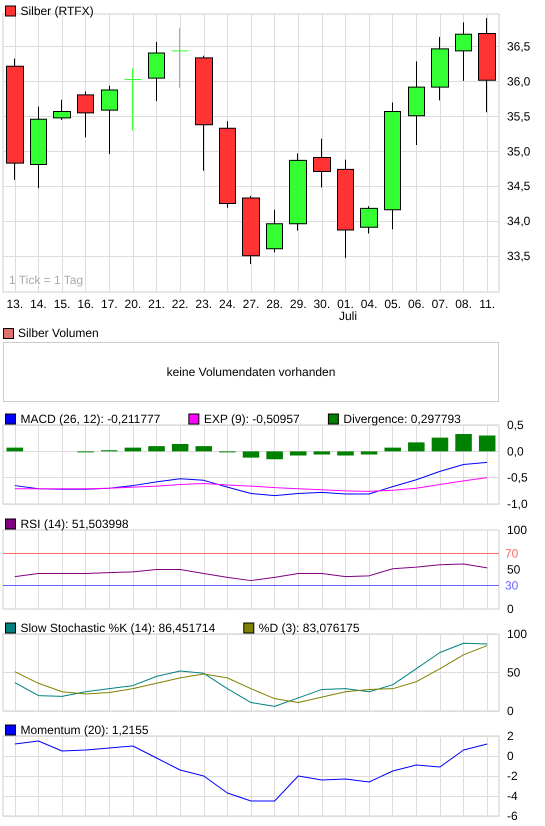 This screenshot has width=545, height=826. Describe the element at coordinates (109, 304) in the screenshot. I see `x-tick-label: 17.` at that location.